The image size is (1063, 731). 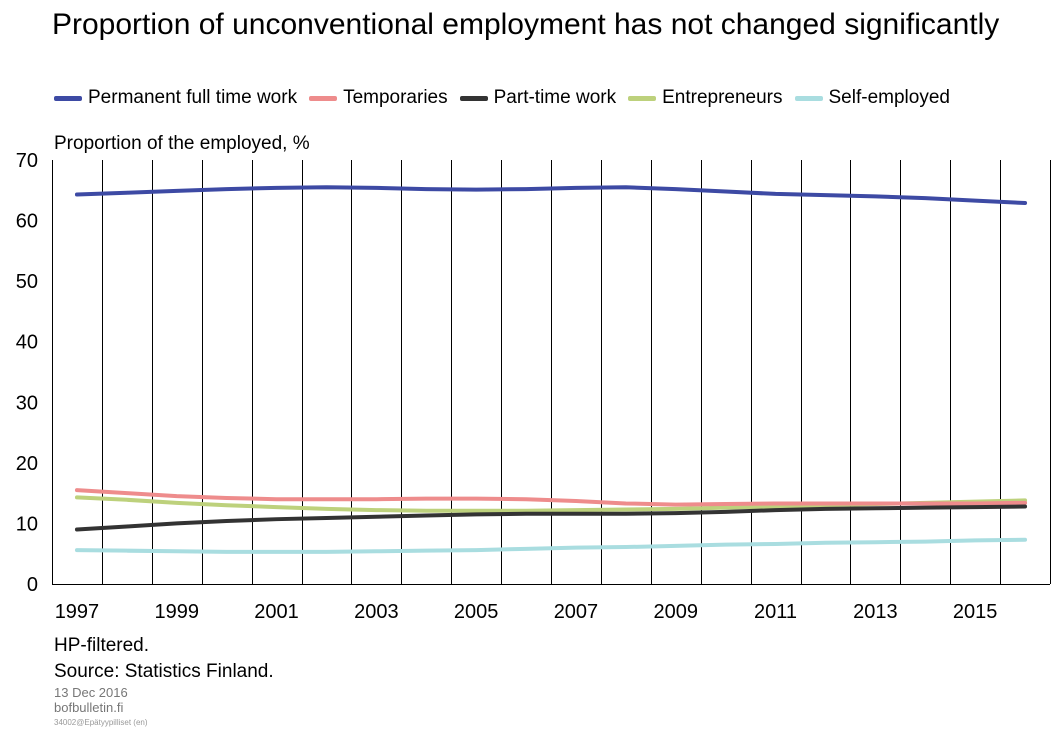 What do you see at coordinates (775, 612) in the screenshot?
I see `x-tick-label: 2011` at bounding box center [775, 612].